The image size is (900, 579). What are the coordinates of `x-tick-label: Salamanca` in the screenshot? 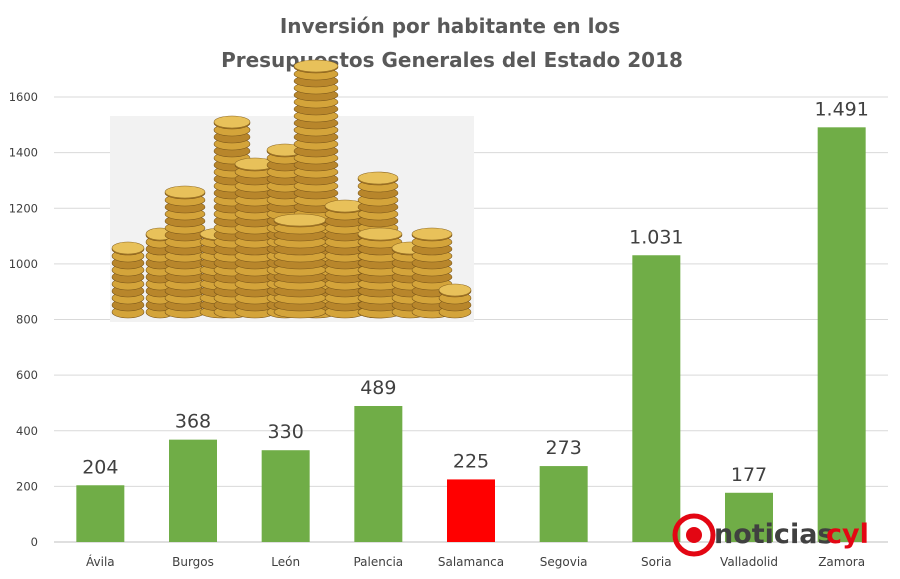 It's located at (471, 562).